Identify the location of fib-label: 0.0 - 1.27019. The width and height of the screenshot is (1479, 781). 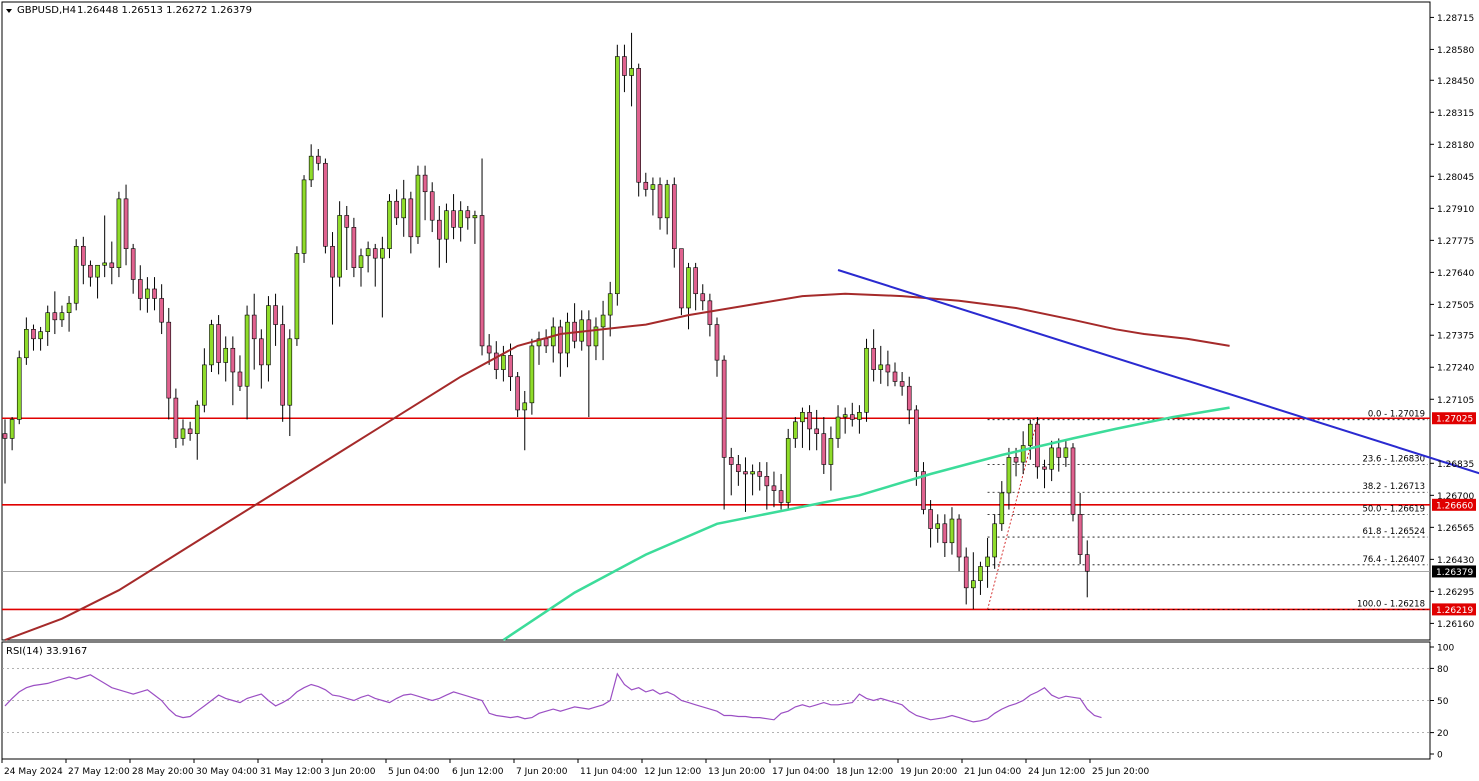
(1396, 415).